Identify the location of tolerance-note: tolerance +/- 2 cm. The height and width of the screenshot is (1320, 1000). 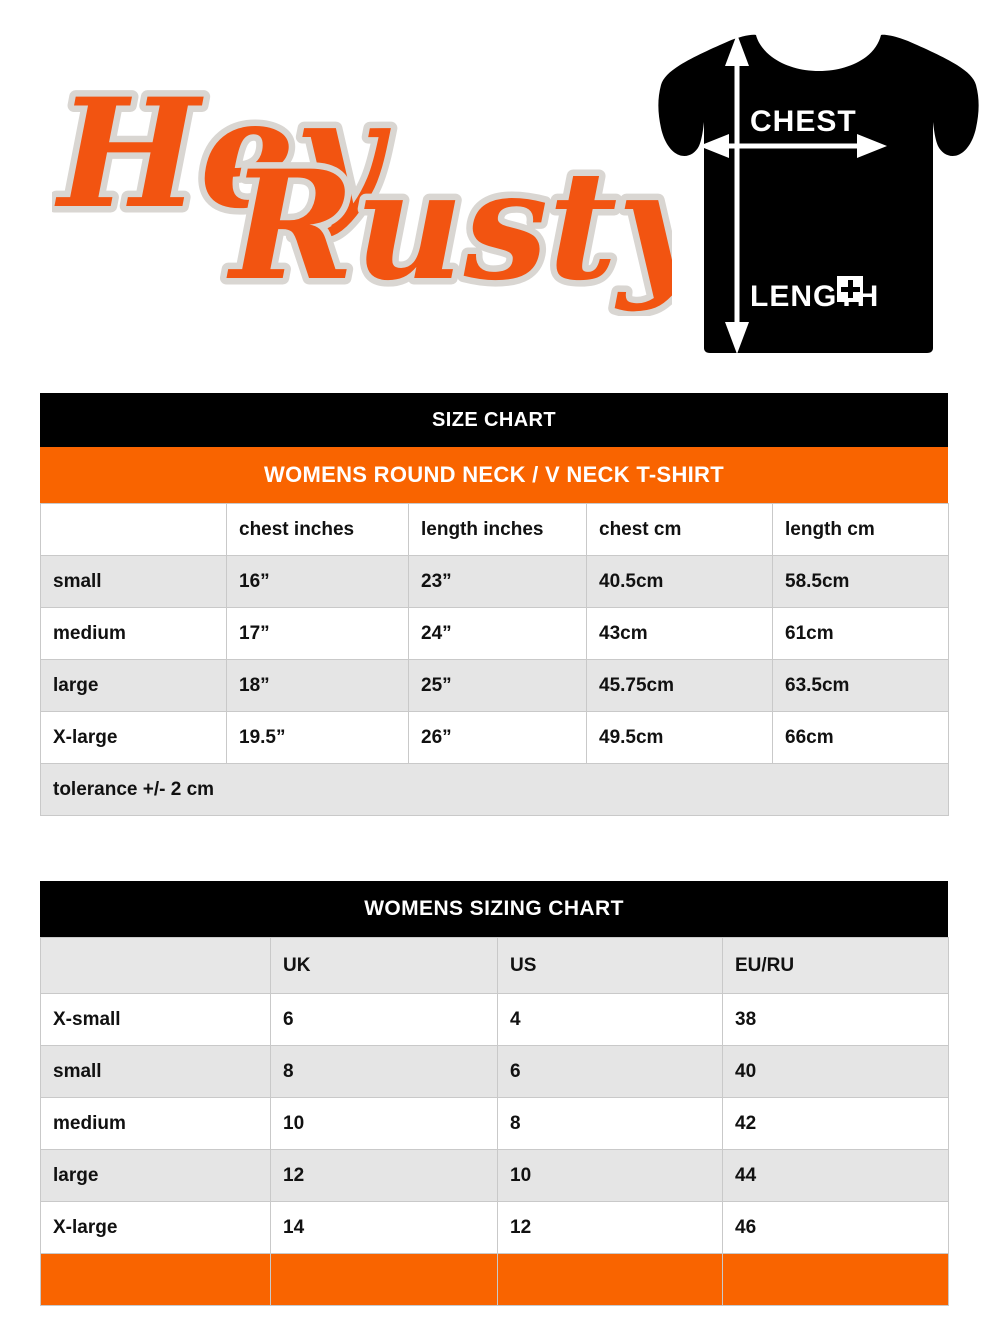
(494, 789).